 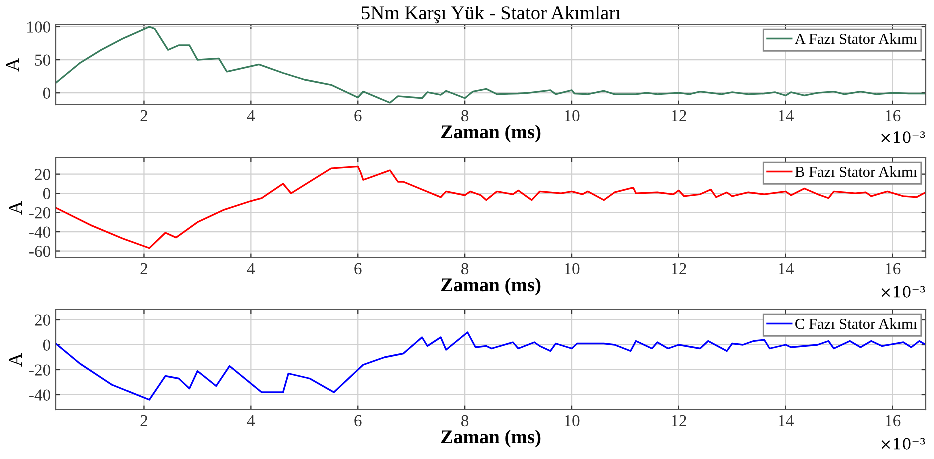 I want to click on legend-label: B Fazı Stator Akımı, so click(x=856, y=172).